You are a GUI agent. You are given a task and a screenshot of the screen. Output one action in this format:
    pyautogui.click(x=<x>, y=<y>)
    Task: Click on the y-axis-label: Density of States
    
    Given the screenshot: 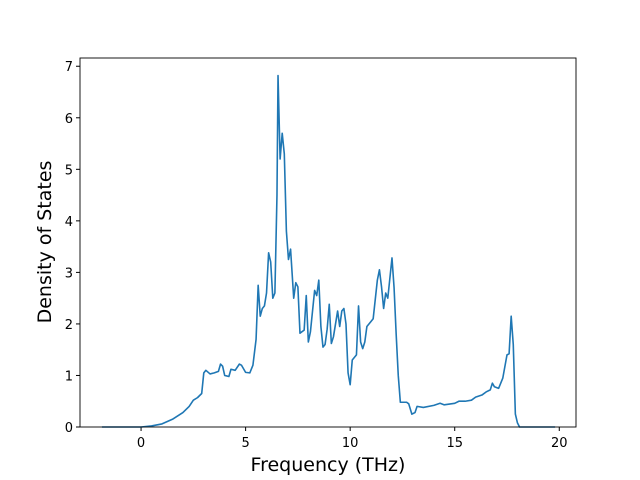 What is the action you would take?
    pyautogui.click(x=45, y=242)
    